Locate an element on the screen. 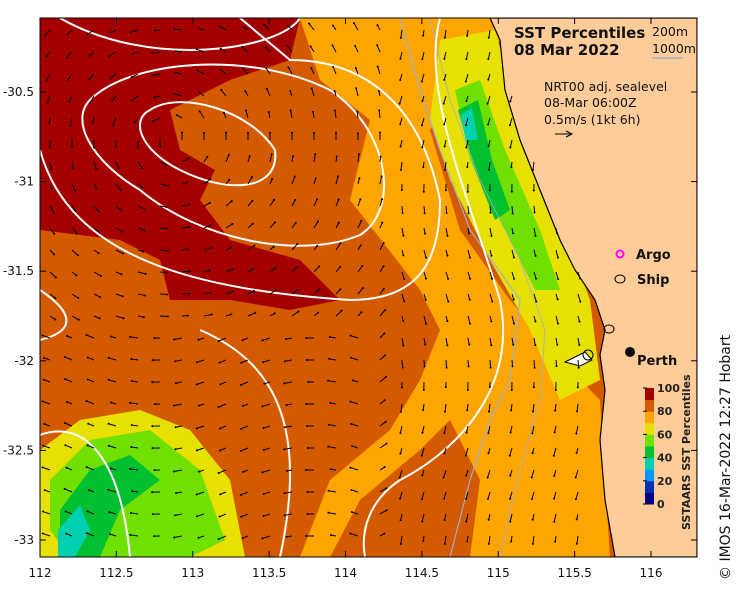 This screenshot has height=592, width=740. x-tick-label: 116 is located at coordinates (651, 573).